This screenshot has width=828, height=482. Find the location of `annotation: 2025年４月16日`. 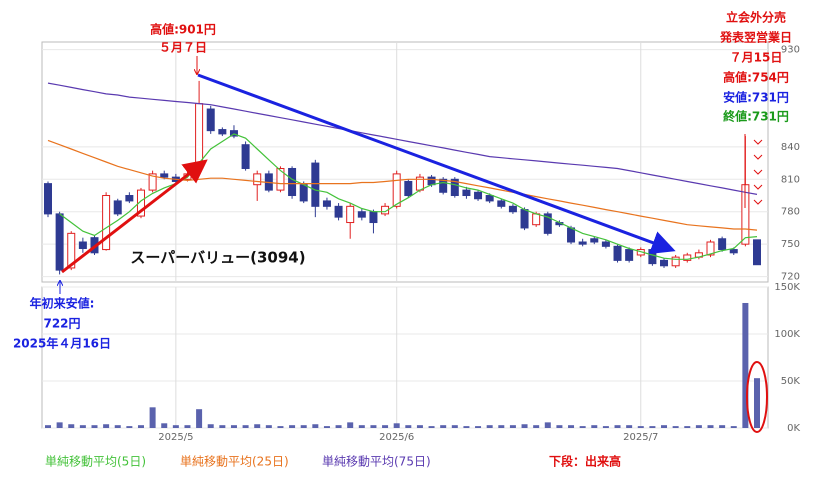

annotation: 2025年４月16日 is located at coordinates (62, 343).